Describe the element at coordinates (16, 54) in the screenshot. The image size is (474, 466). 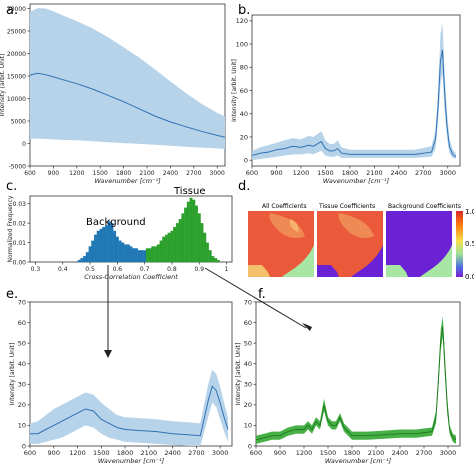
I see `y-tick-label: 20000` at that location.